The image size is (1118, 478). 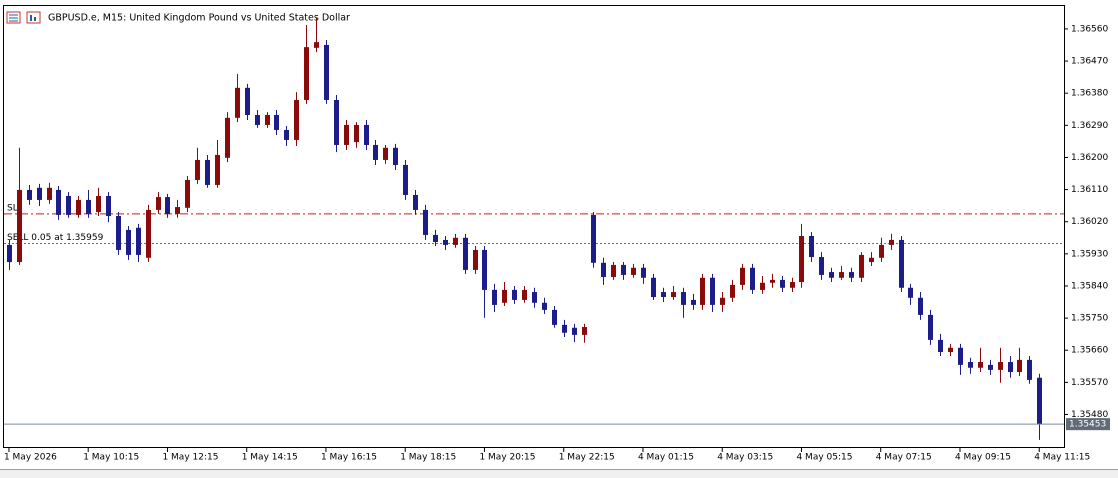 What do you see at coordinates (745, 458) in the screenshot?
I see `x-tick-label: 4 May 03:15` at bounding box center [745, 458].